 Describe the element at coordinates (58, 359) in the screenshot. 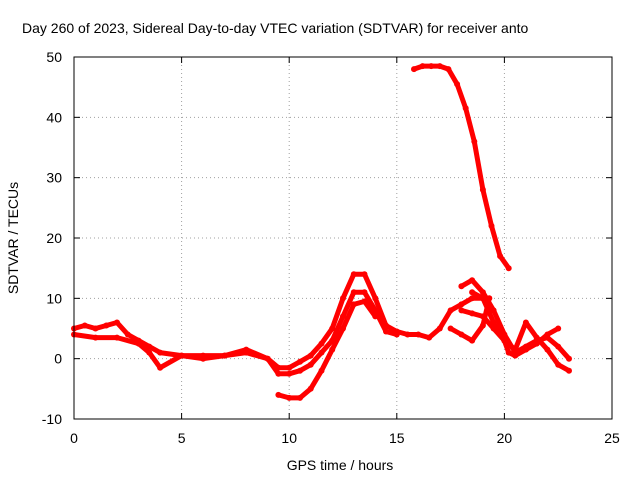

I see `y-tick-label: 0` at that location.